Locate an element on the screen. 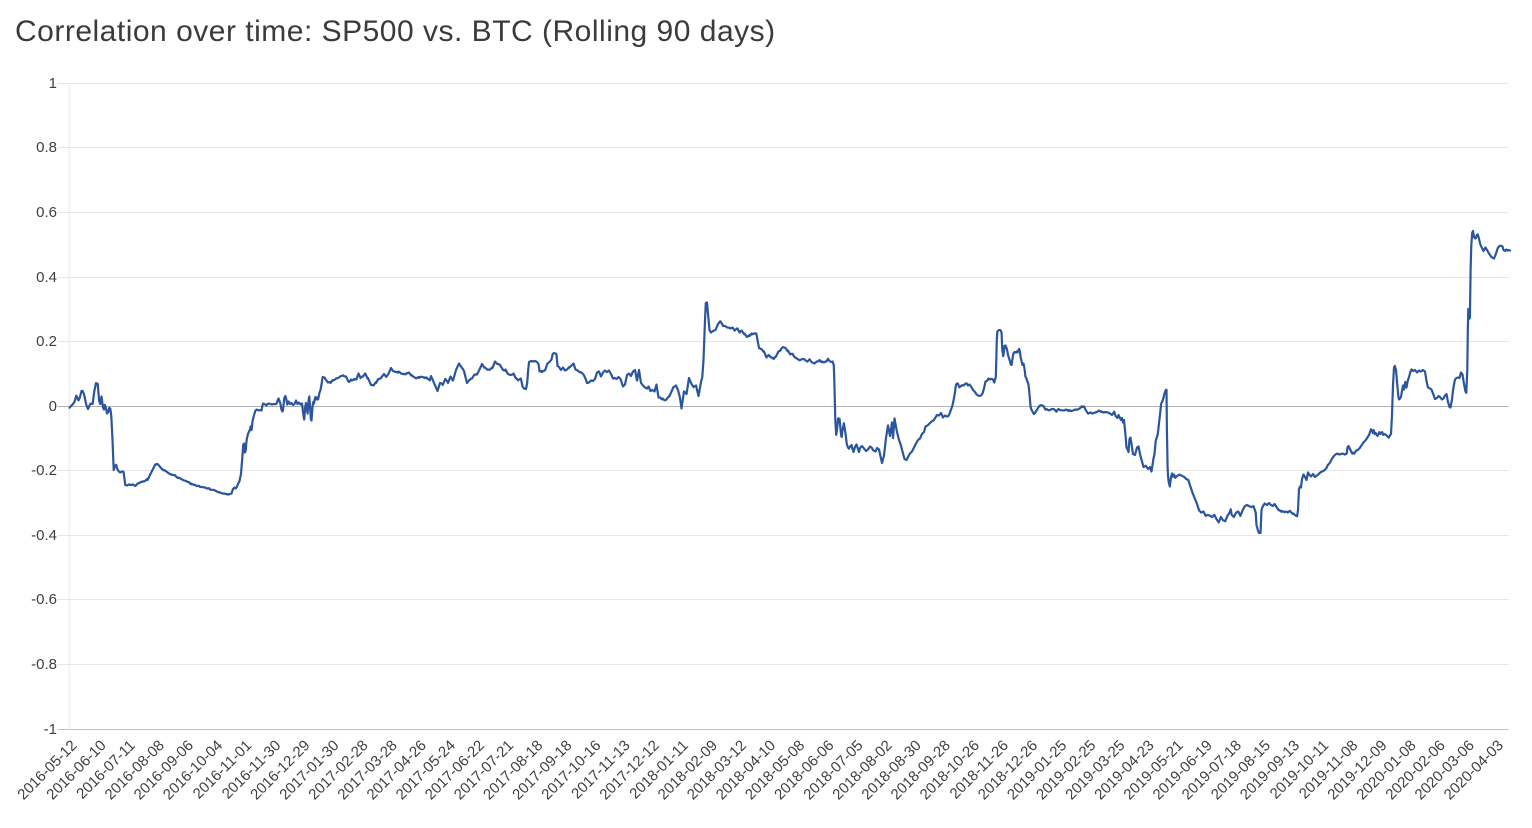 The height and width of the screenshot is (828, 1532). svg-text: 1 is located at coordinates (53, 83).